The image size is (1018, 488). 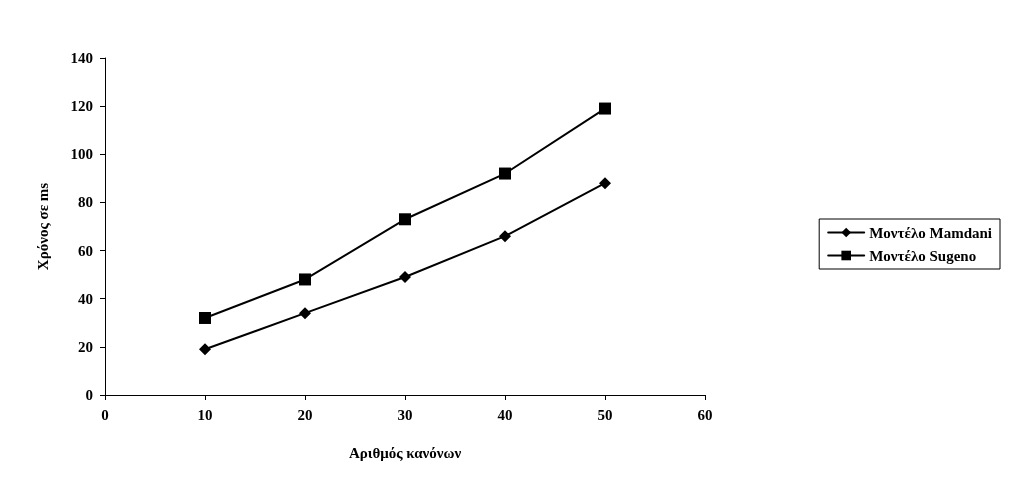 I want to click on y-tick-label: 120, so click(x=81, y=106).